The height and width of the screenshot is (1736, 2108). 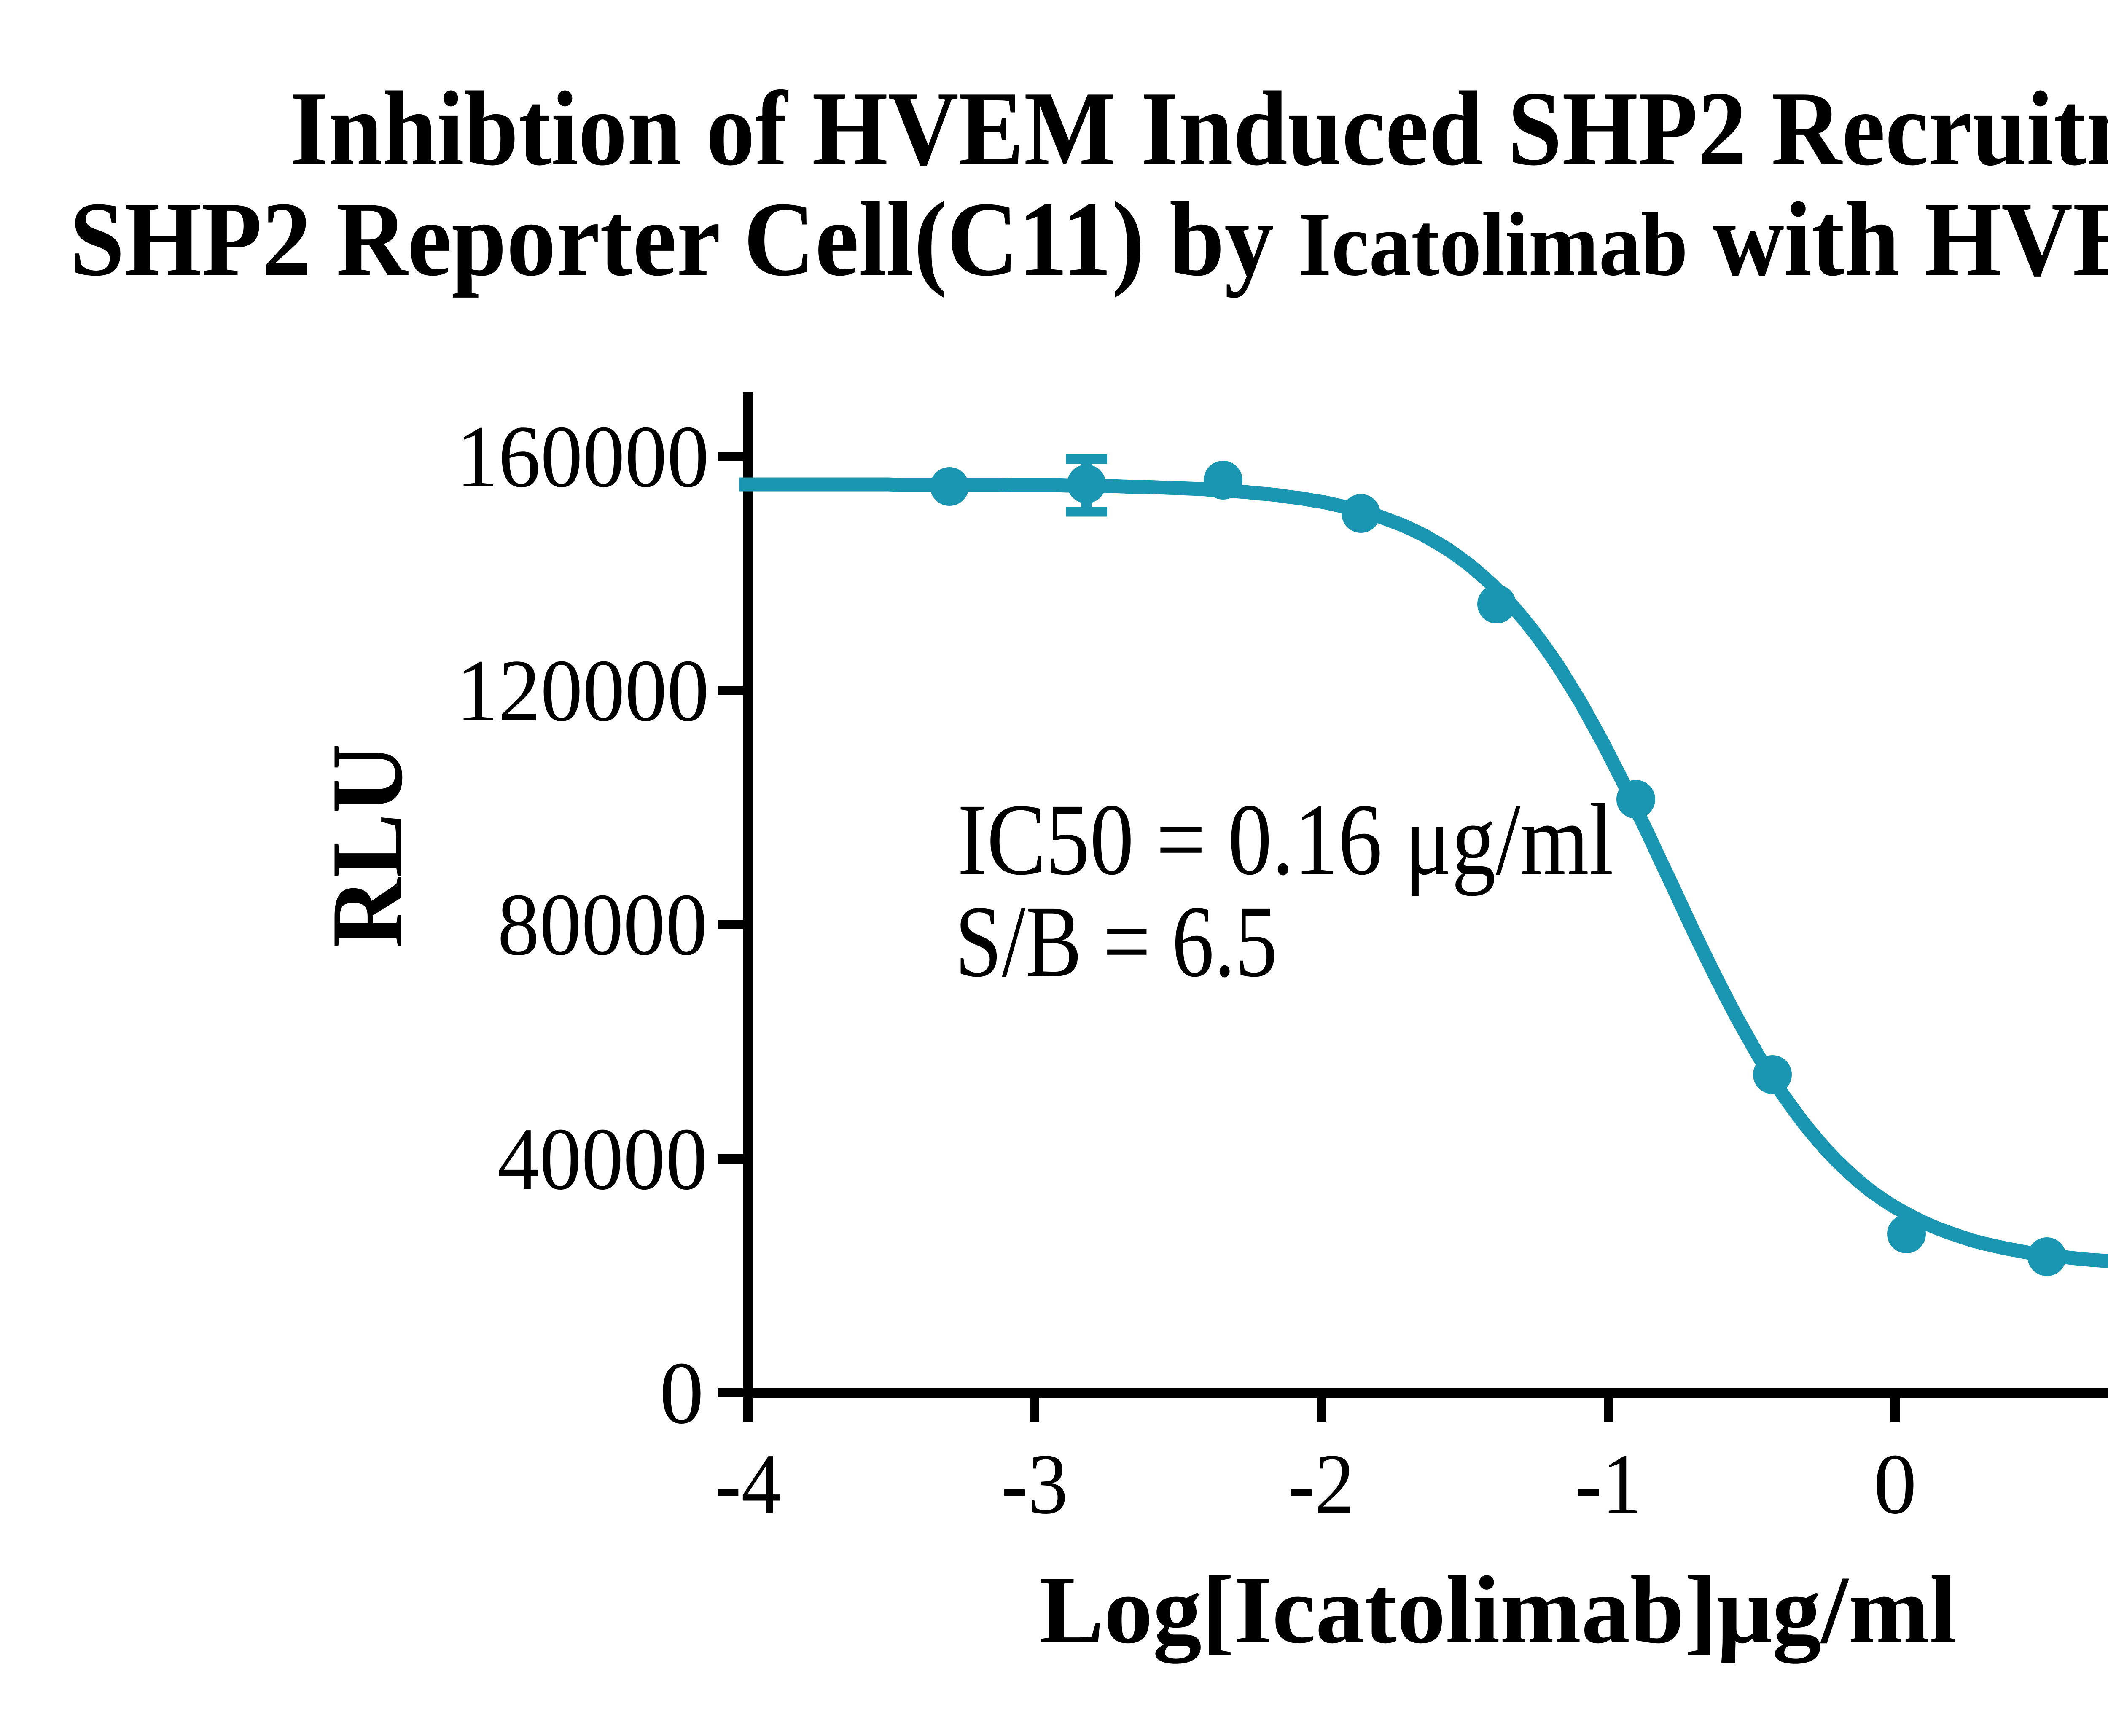 I want to click on svg-text: -3, so click(x=1034, y=1484).